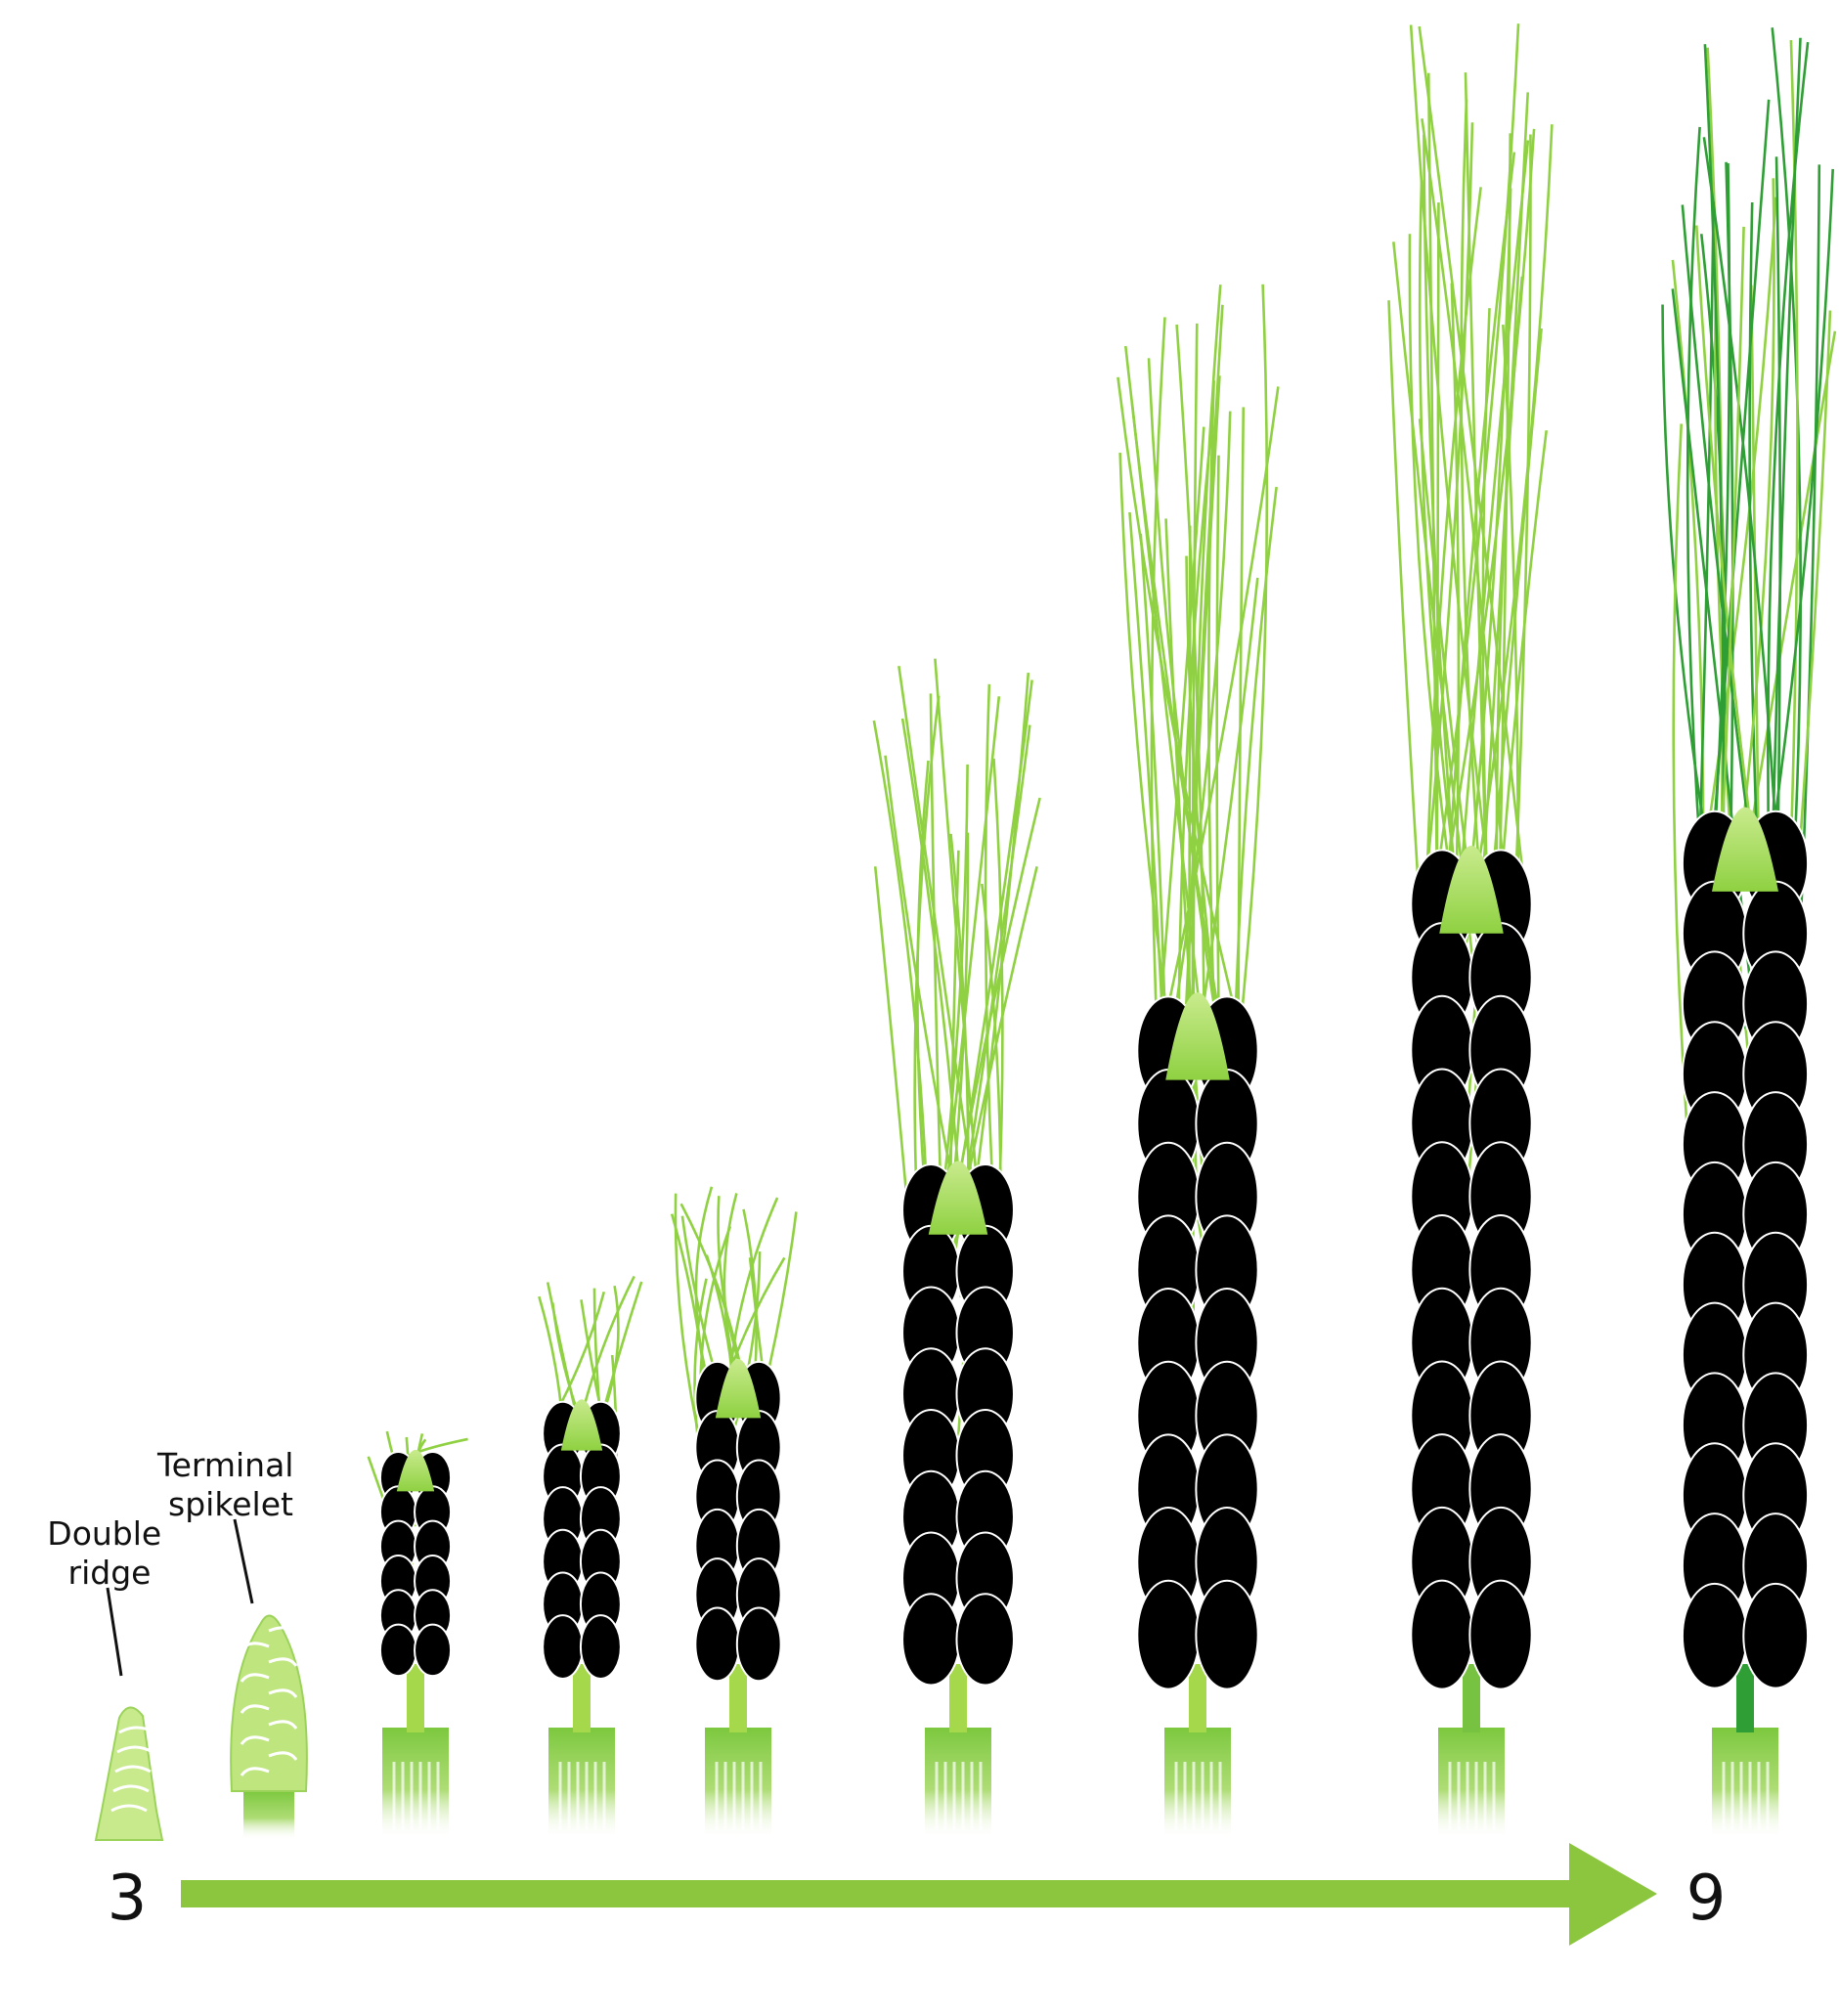  I want to click on terminal-spikelet-leader, so click(243, 1561).